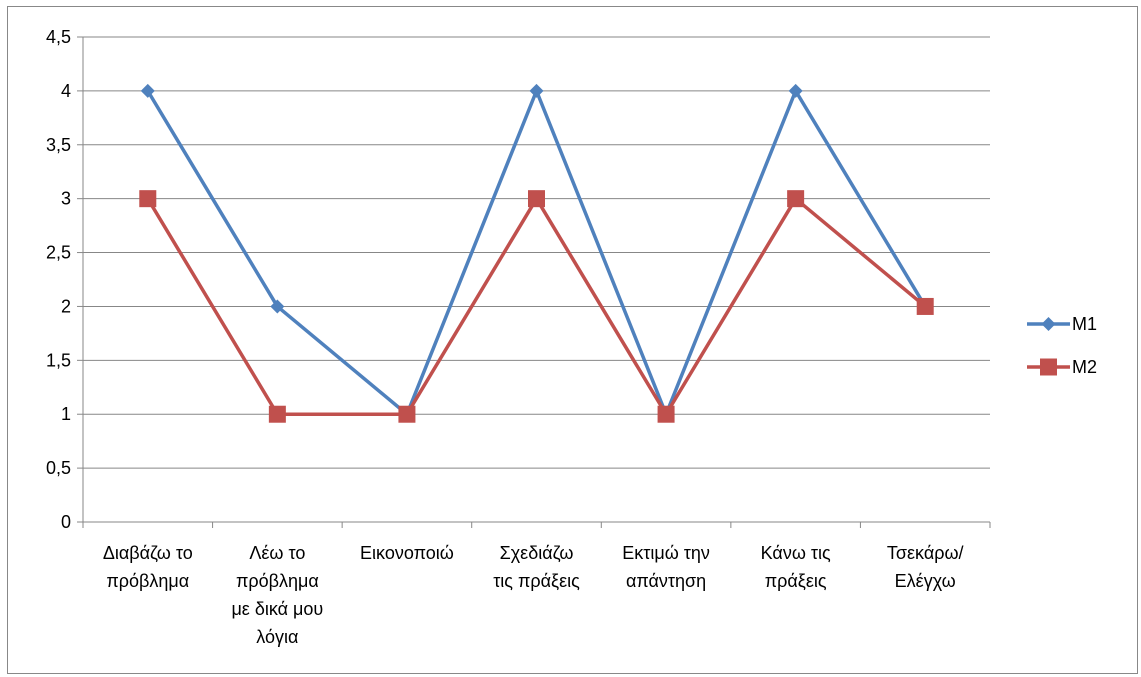  What do you see at coordinates (58, 37) in the screenshot?
I see `y-tick-label: 4,5` at bounding box center [58, 37].